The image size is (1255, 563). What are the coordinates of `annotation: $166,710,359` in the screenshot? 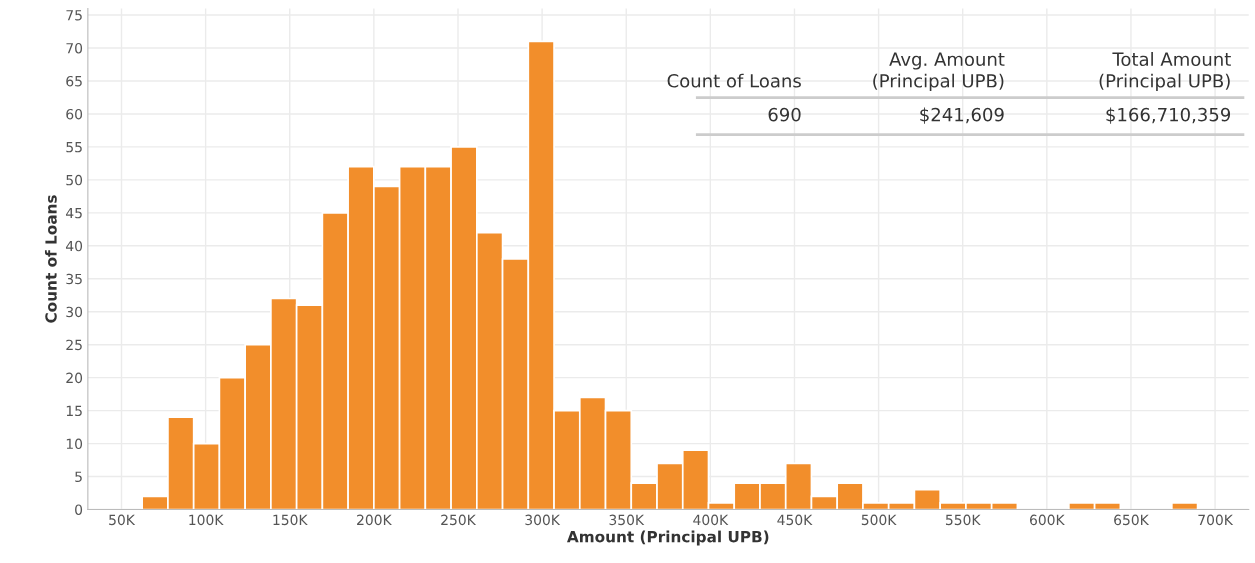 It's located at (1168, 115).